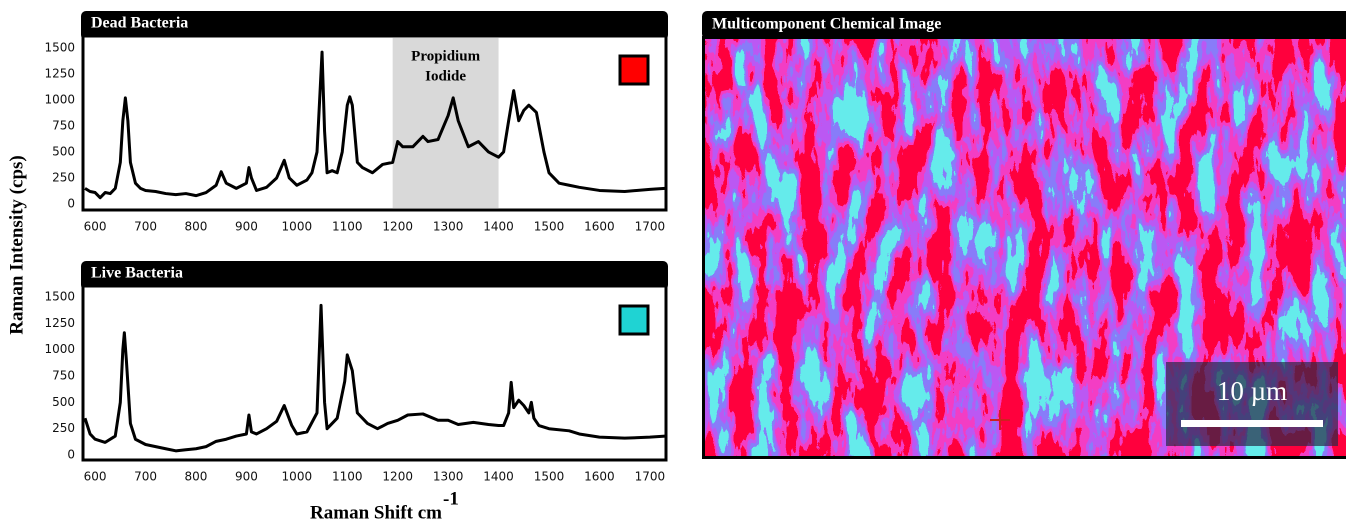 Image resolution: width=1346 pixels, height=530 pixels. What do you see at coordinates (445, 56) in the screenshot?
I see `highlight-label: Propidium` at bounding box center [445, 56].